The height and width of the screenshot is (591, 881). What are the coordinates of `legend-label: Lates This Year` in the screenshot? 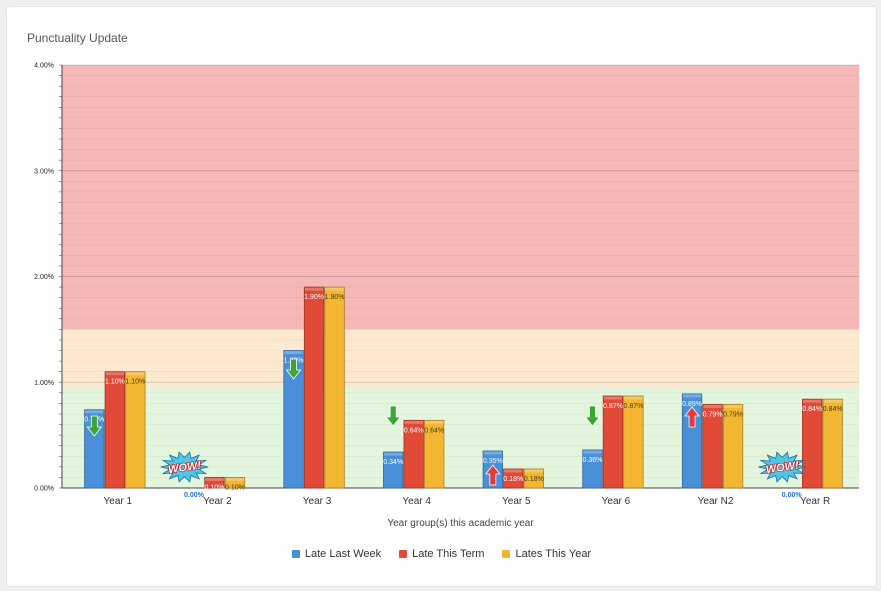 It's located at (553, 554).